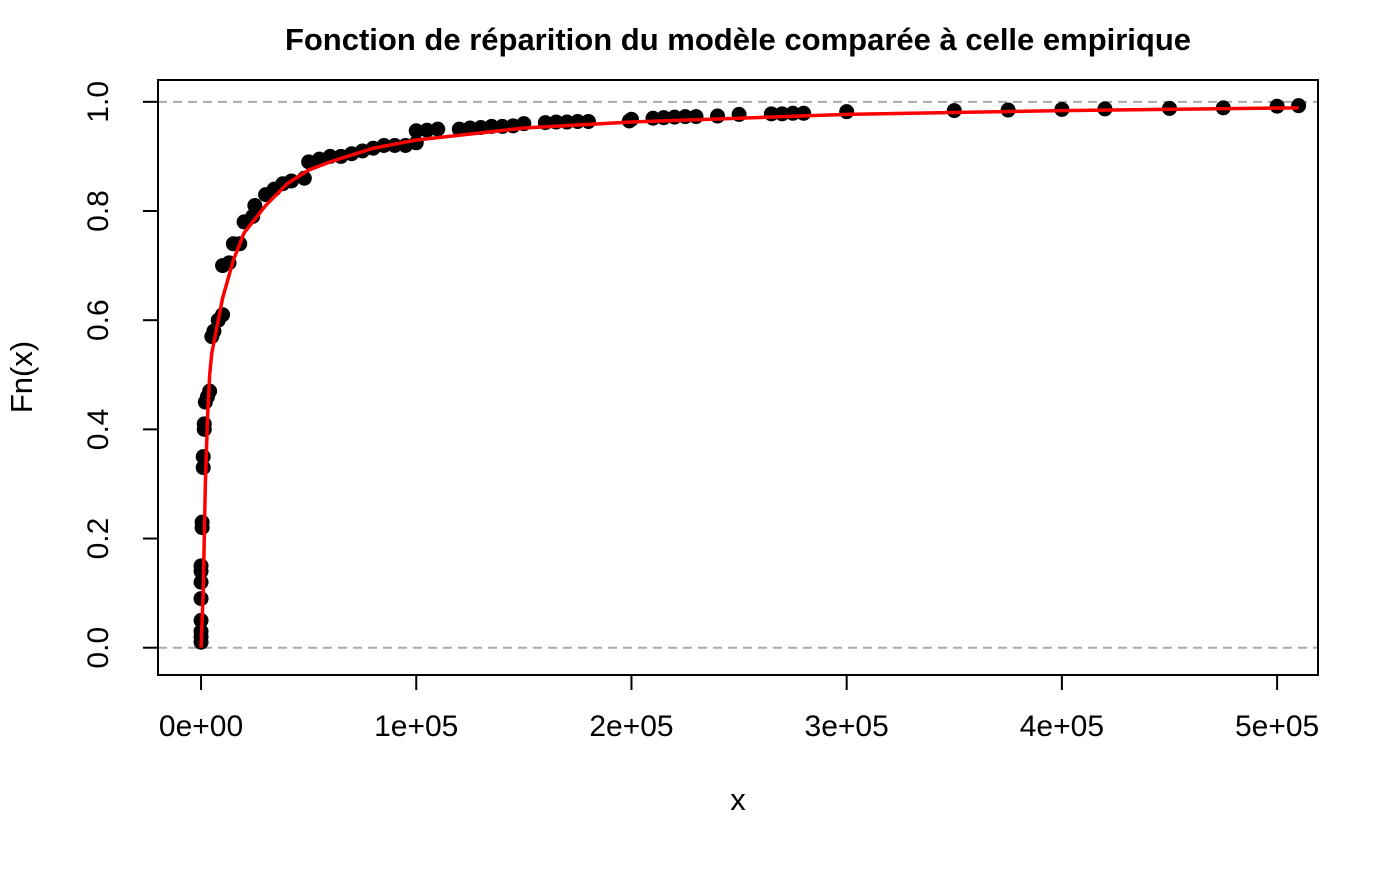 This screenshot has height=870, width=1400. Describe the element at coordinates (98, 539) in the screenshot. I see `y-tick-label: 0.2` at that location.